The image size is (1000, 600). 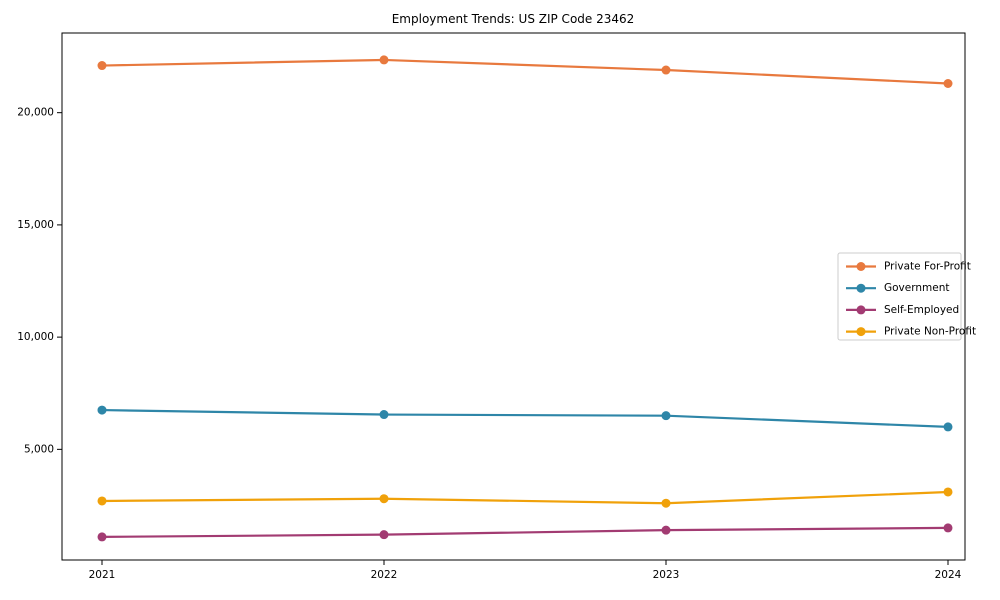 What do you see at coordinates (666, 575) in the screenshot?
I see `x-axis-tick-label: 2023` at bounding box center [666, 575].